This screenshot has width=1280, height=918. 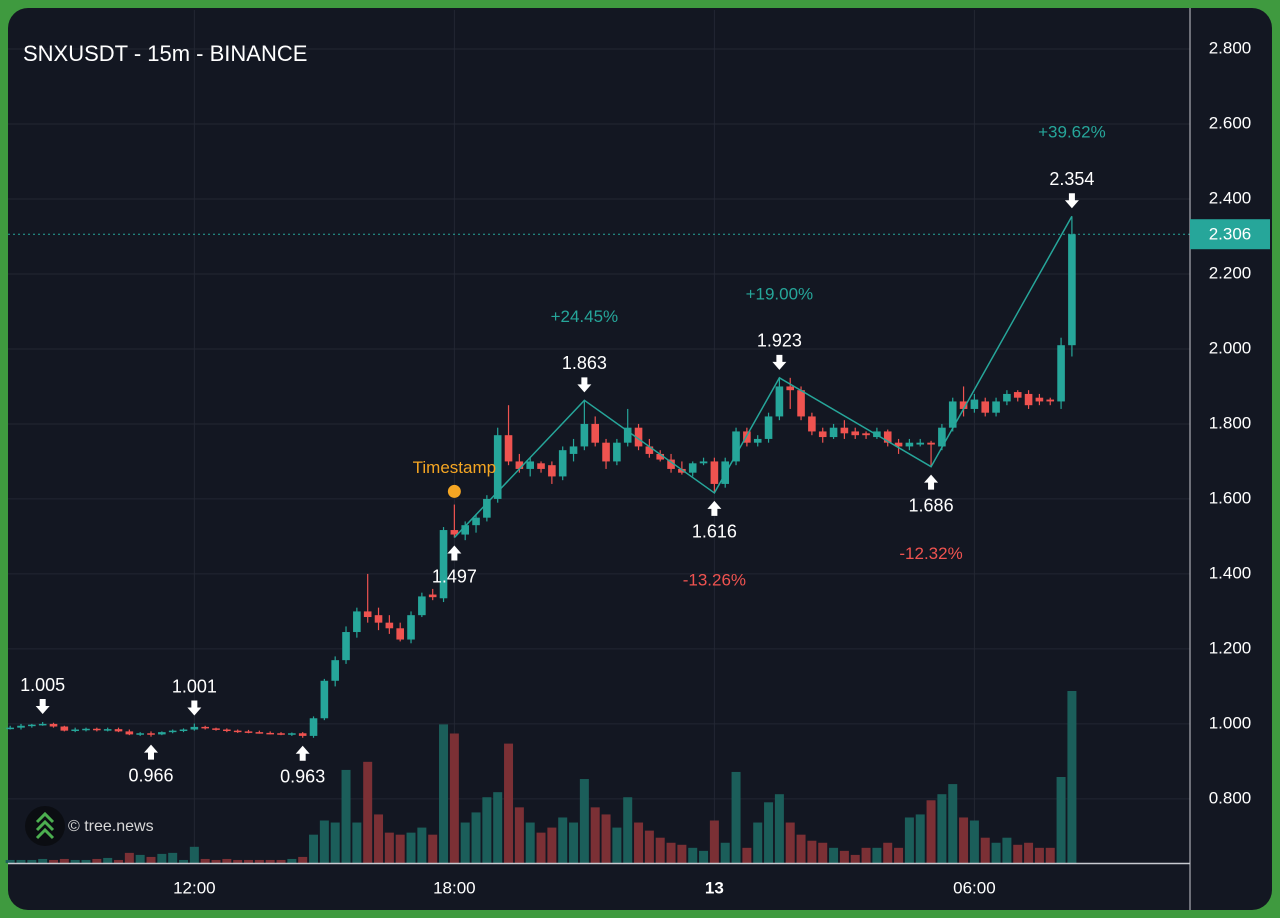 I want to click on logo-icon, so click(x=45, y=825).